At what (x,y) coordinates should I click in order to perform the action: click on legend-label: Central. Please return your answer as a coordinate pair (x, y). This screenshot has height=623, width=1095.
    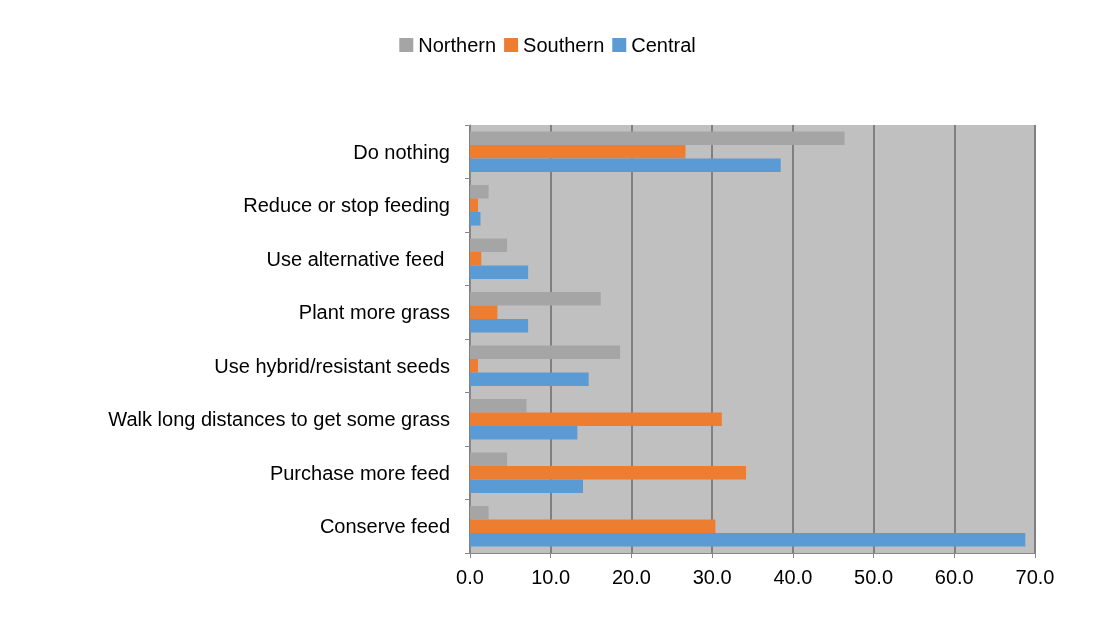
    Looking at the image, I should click on (663, 45).